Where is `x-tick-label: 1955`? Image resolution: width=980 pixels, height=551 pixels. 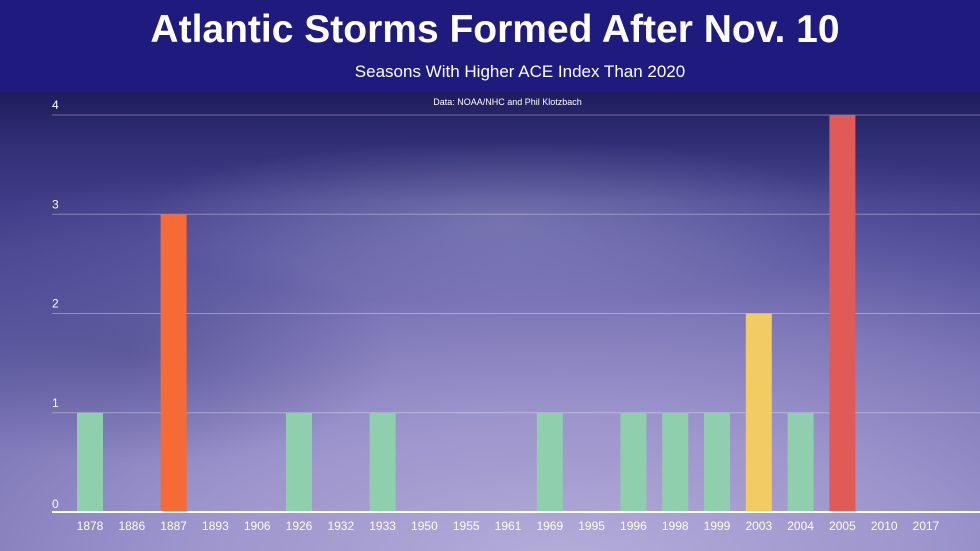
x-tick-label: 1955 is located at coordinates (466, 526).